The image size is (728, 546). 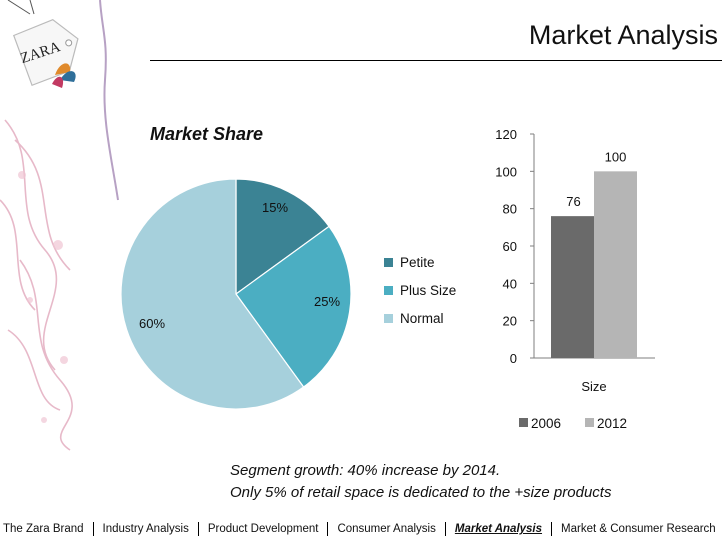 What do you see at coordinates (623, 35) in the screenshot?
I see `slide-title: Market Analysis` at bounding box center [623, 35].